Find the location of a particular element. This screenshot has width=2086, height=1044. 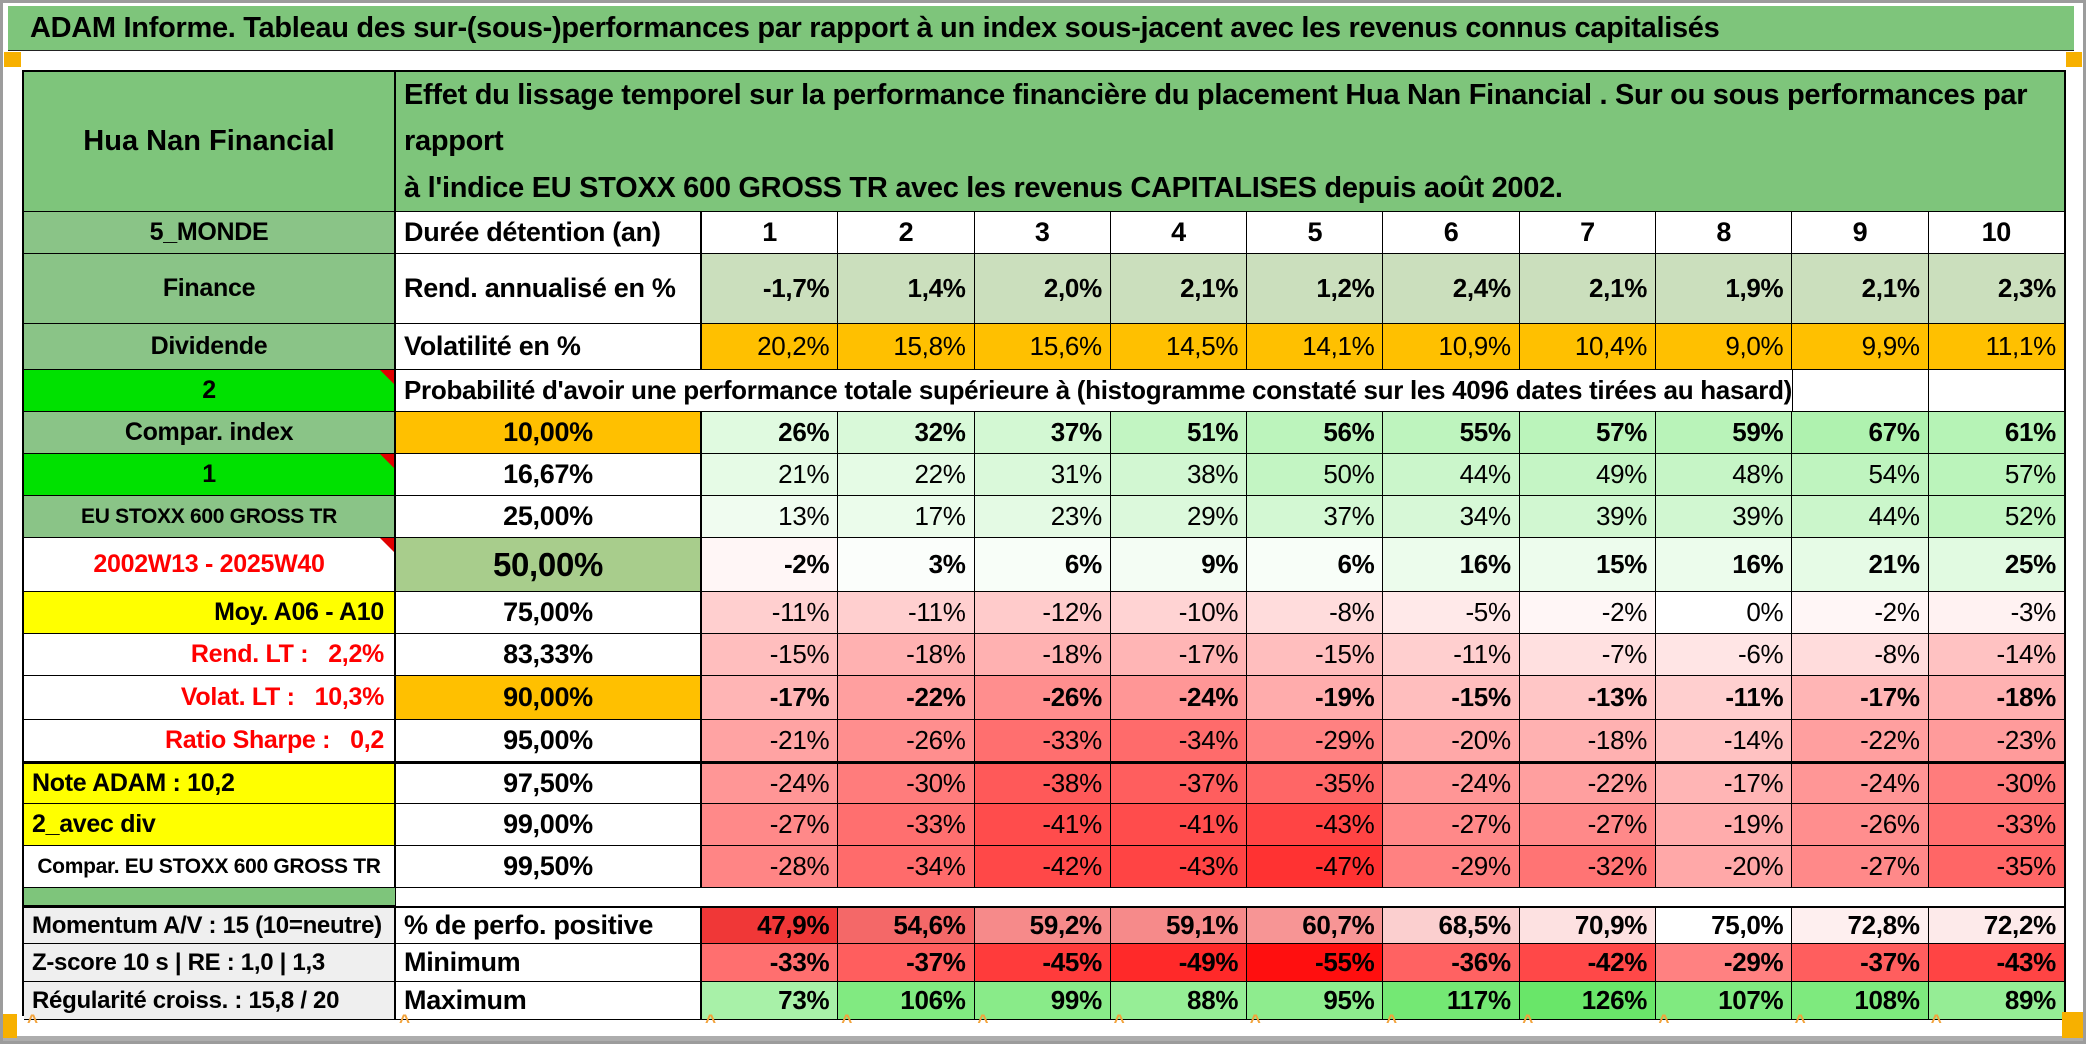

data-cell: -22% is located at coordinates (1588, 783).